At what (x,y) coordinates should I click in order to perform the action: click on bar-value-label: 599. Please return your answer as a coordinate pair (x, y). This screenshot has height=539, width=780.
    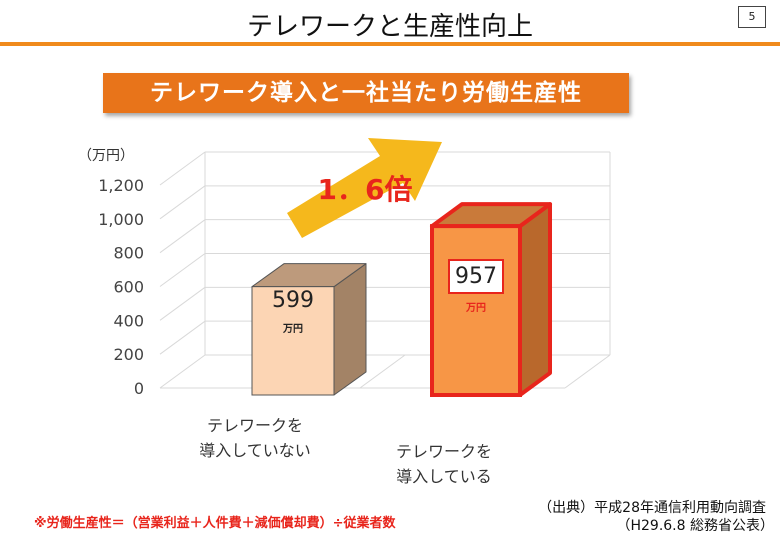
    Looking at the image, I should click on (293, 300).